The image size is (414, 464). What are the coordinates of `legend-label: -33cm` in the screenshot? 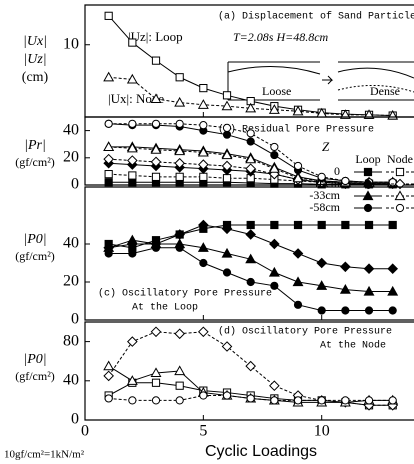 It's located at (324, 195).